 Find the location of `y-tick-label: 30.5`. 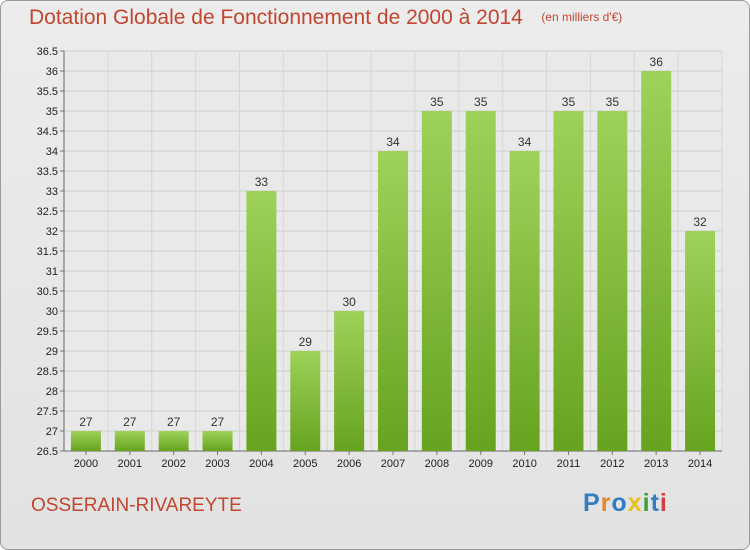

y-tick-label: 30.5 is located at coordinates (47, 292).